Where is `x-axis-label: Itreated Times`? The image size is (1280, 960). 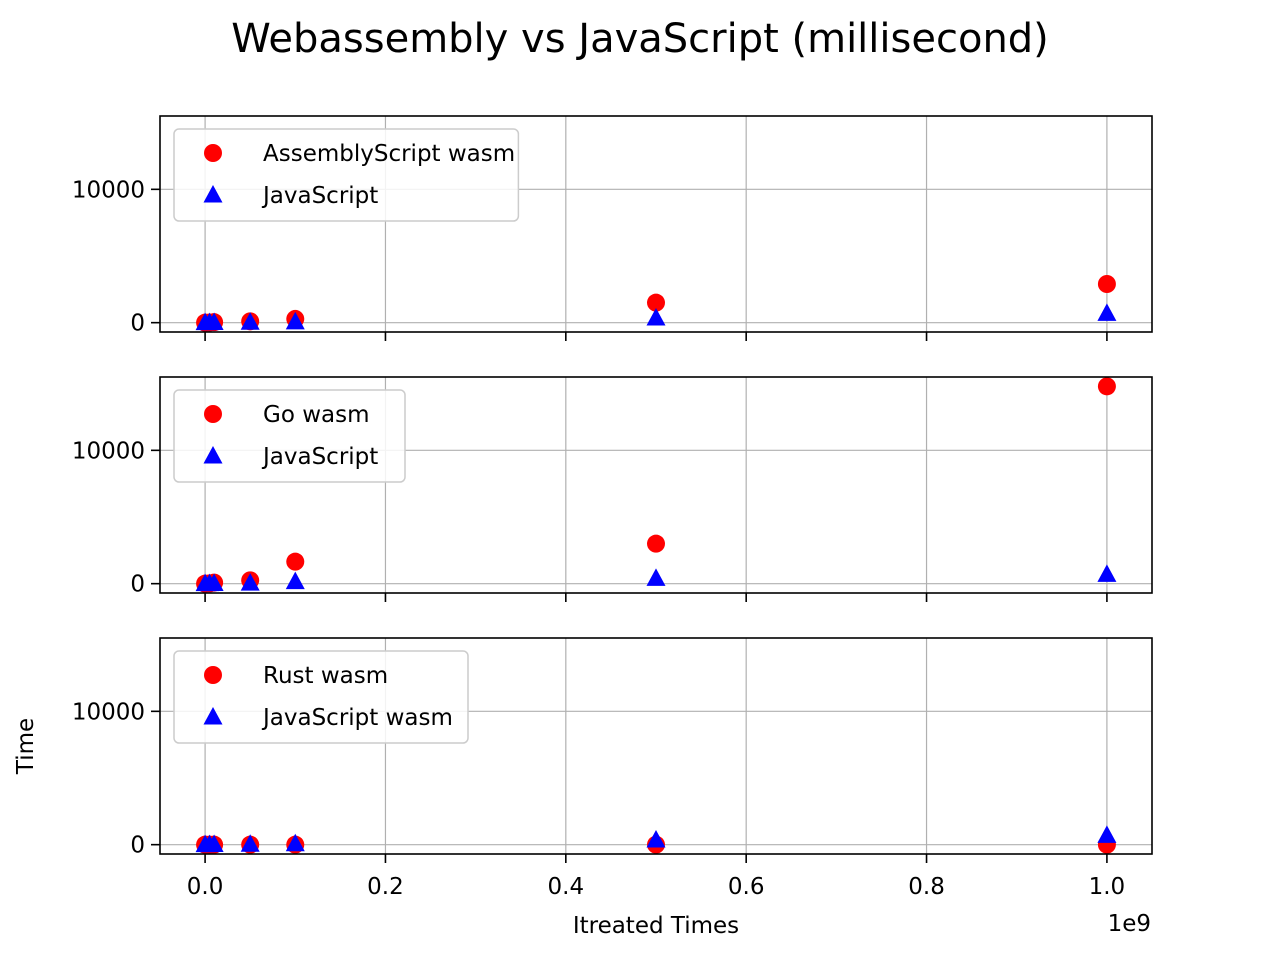
x-axis-label: Itreated Times is located at coordinates (656, 926).